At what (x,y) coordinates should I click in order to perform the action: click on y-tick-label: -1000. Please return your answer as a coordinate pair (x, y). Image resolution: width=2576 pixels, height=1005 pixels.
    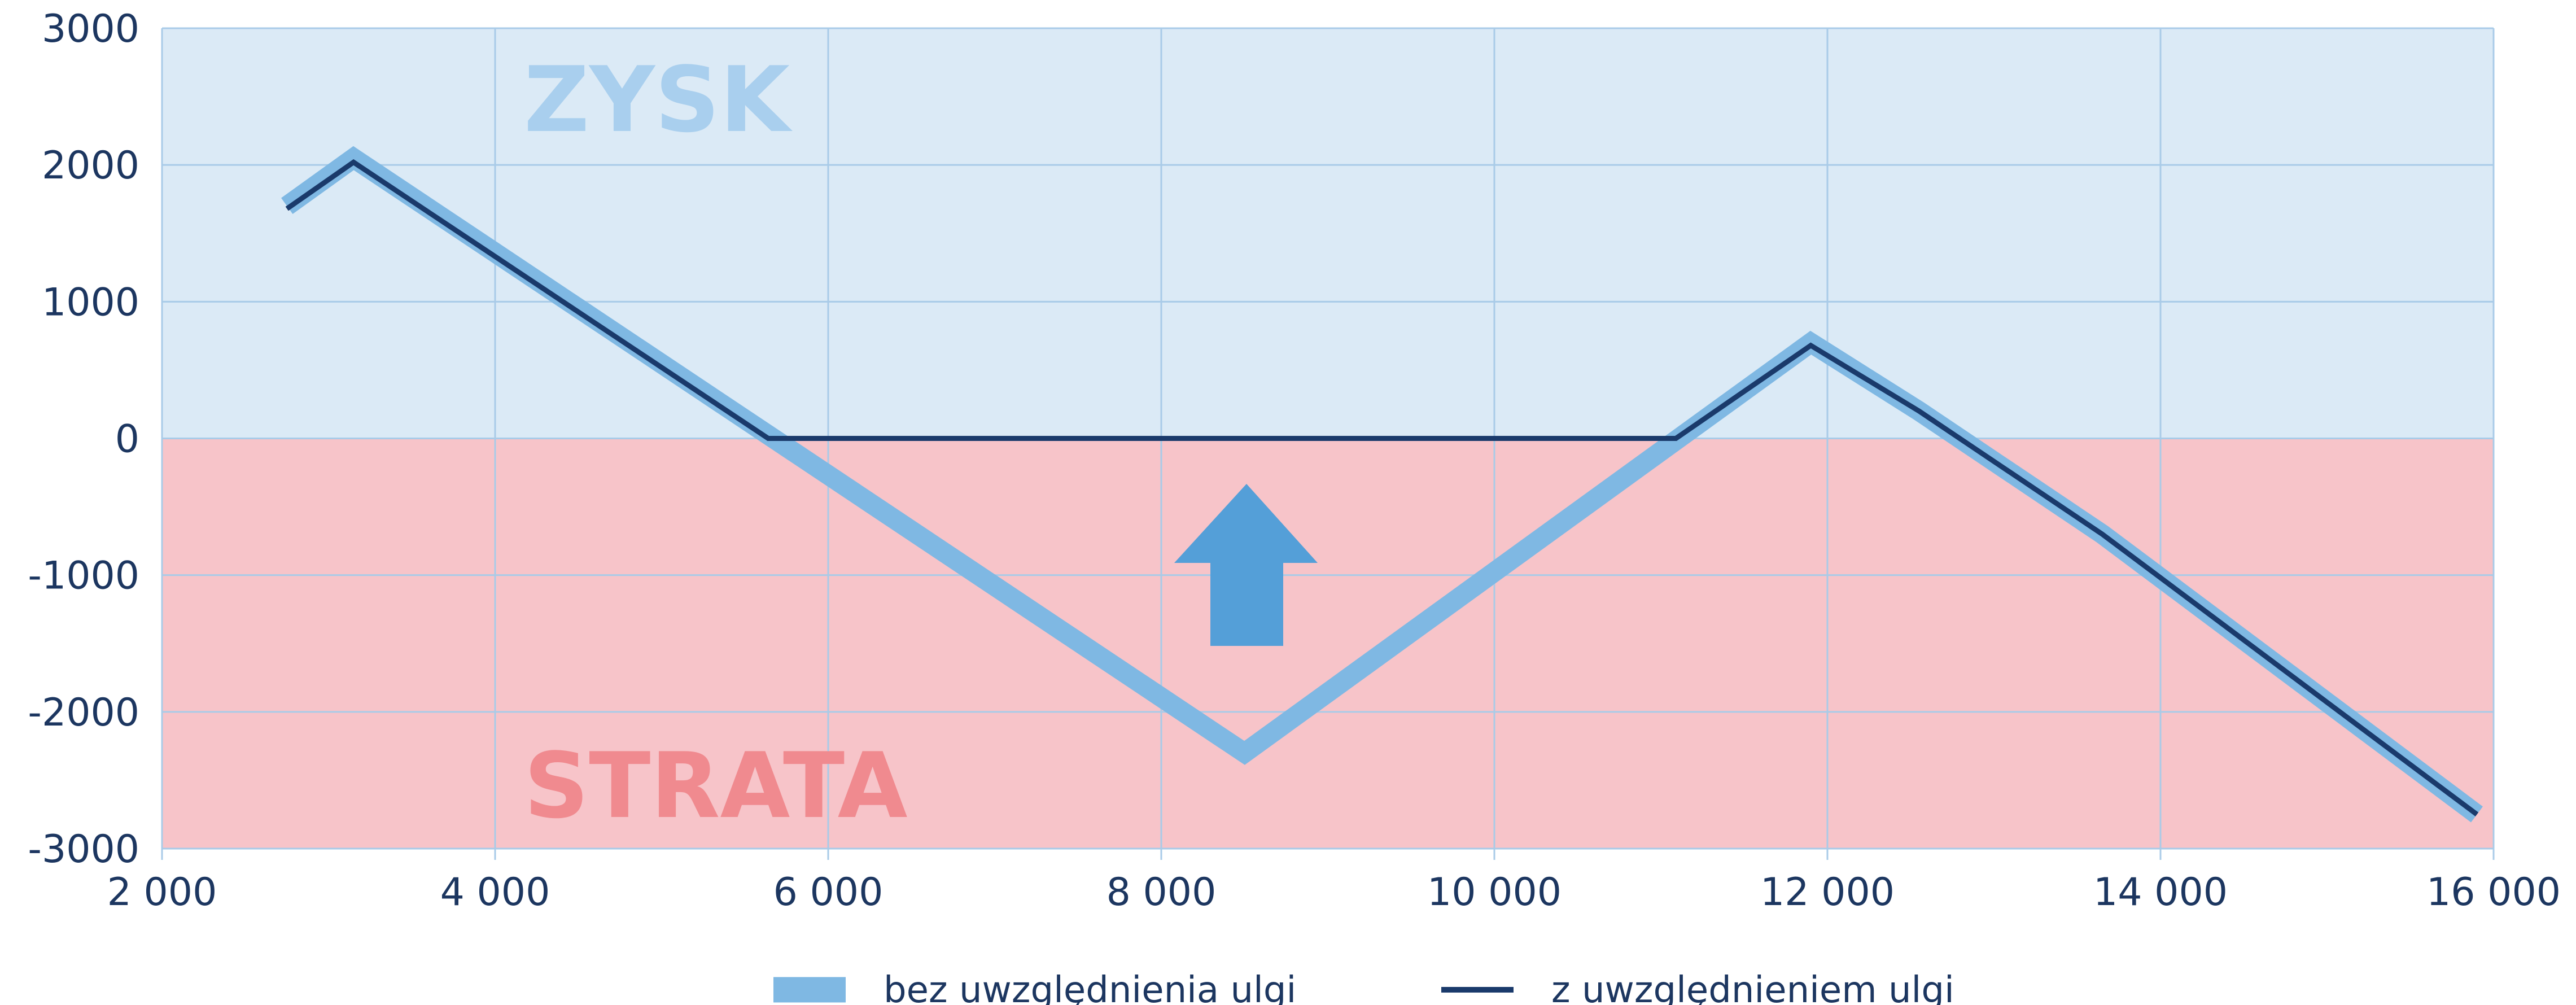
    Looking at the image, I should click on (83, 576).